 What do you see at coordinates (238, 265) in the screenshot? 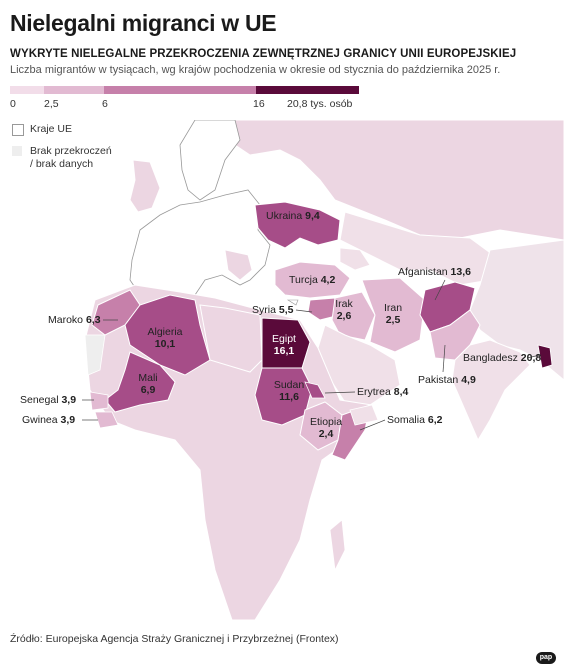
I see `balkans` at bounding box center [238, 265].